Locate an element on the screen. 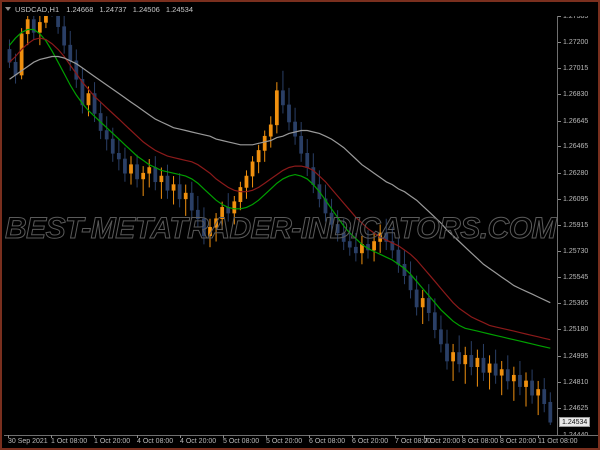 Image resolution: width=600 pixels, height=450 pixels. quote-high: 1.24737 is located at coordinates (113, 9).